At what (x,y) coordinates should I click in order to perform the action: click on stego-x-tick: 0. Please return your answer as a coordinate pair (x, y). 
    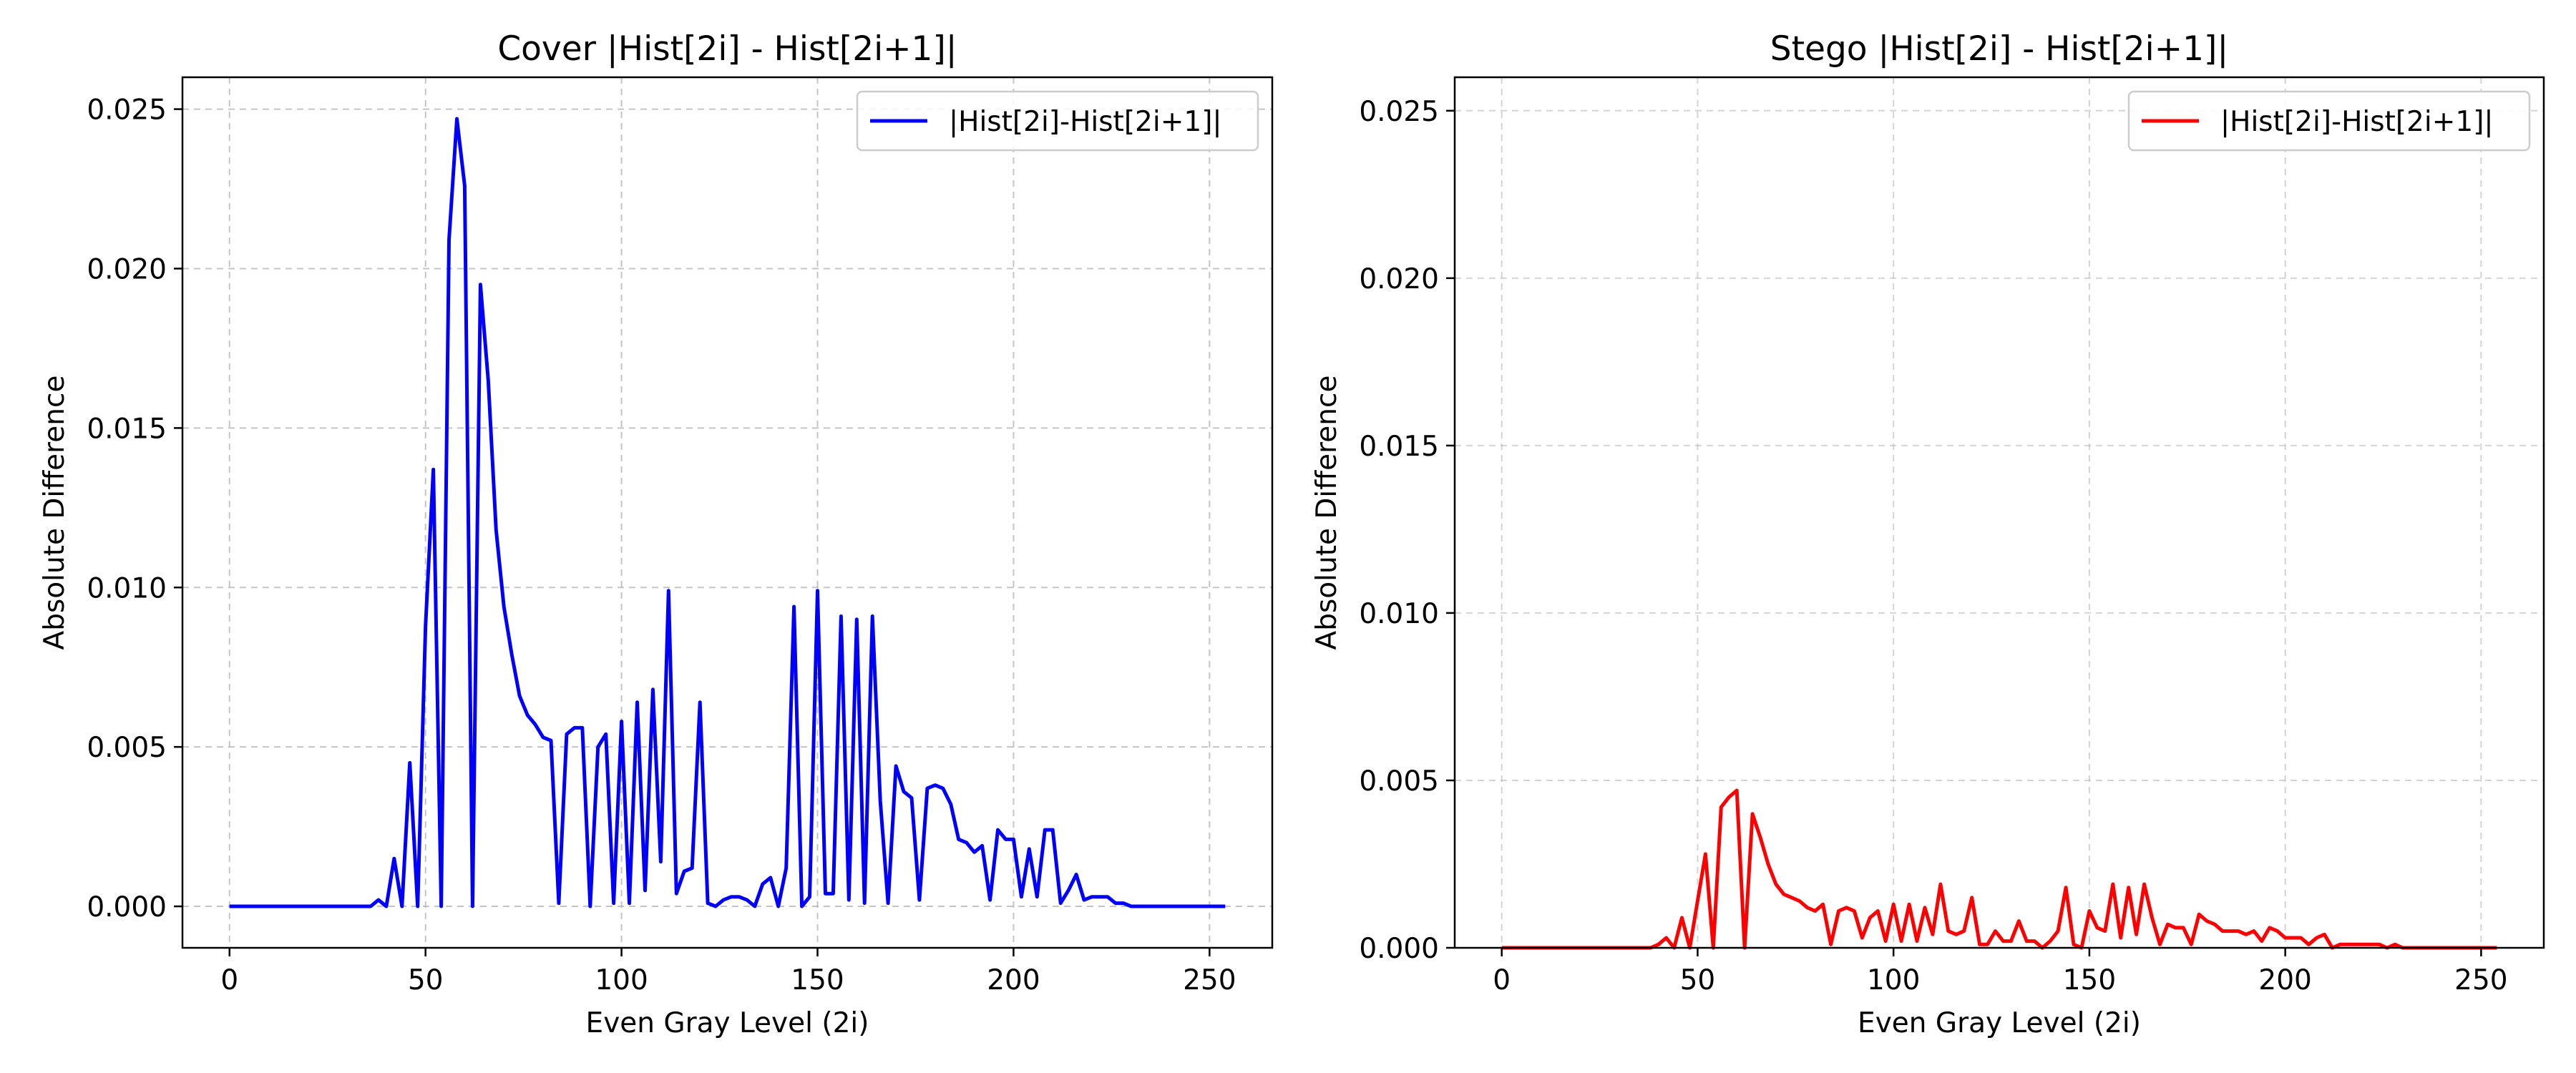
    Looking at the image, I should click on (1502, 972).